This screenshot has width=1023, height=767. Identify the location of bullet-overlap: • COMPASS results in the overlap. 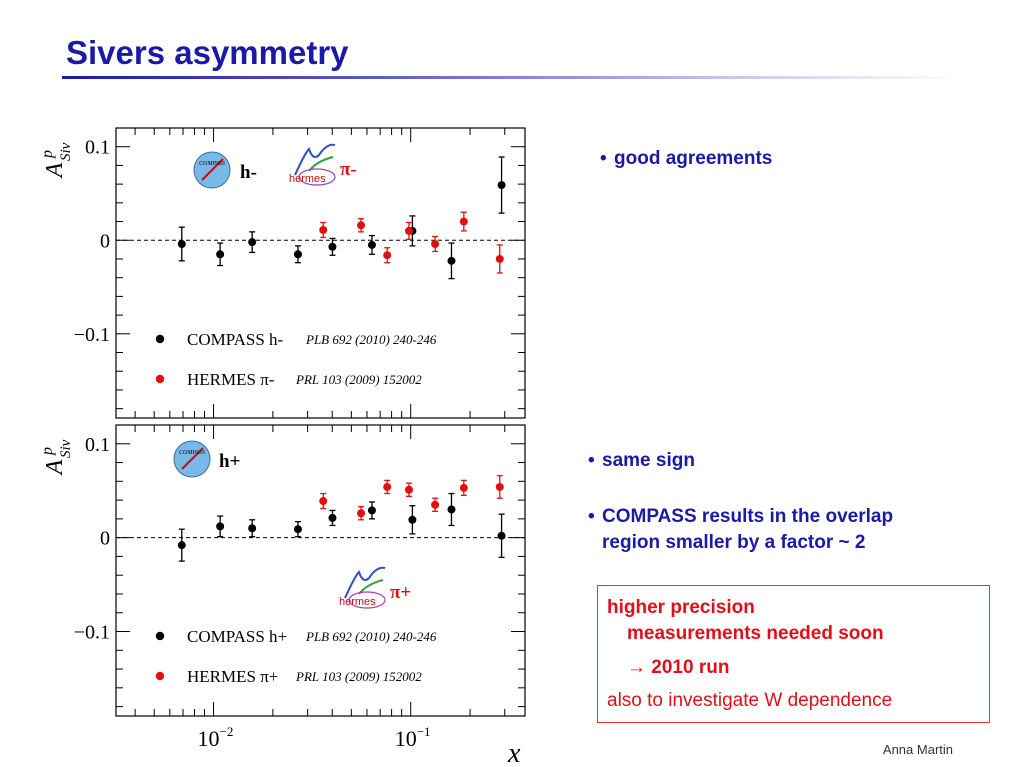
(740, 517).